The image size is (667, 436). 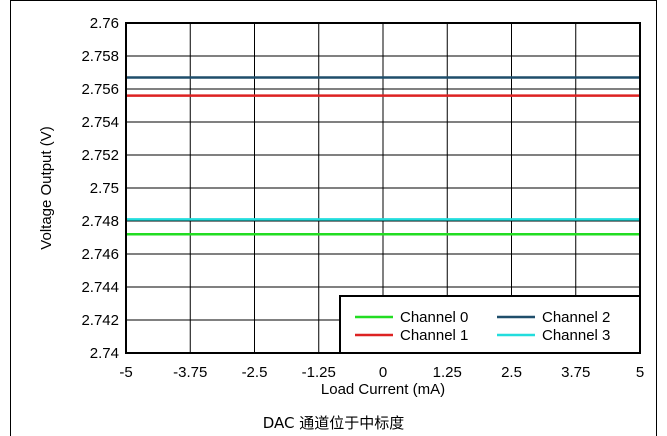 I want to click on figure-caption: DAC 通道位于中标度, so click(x=333, y=423).